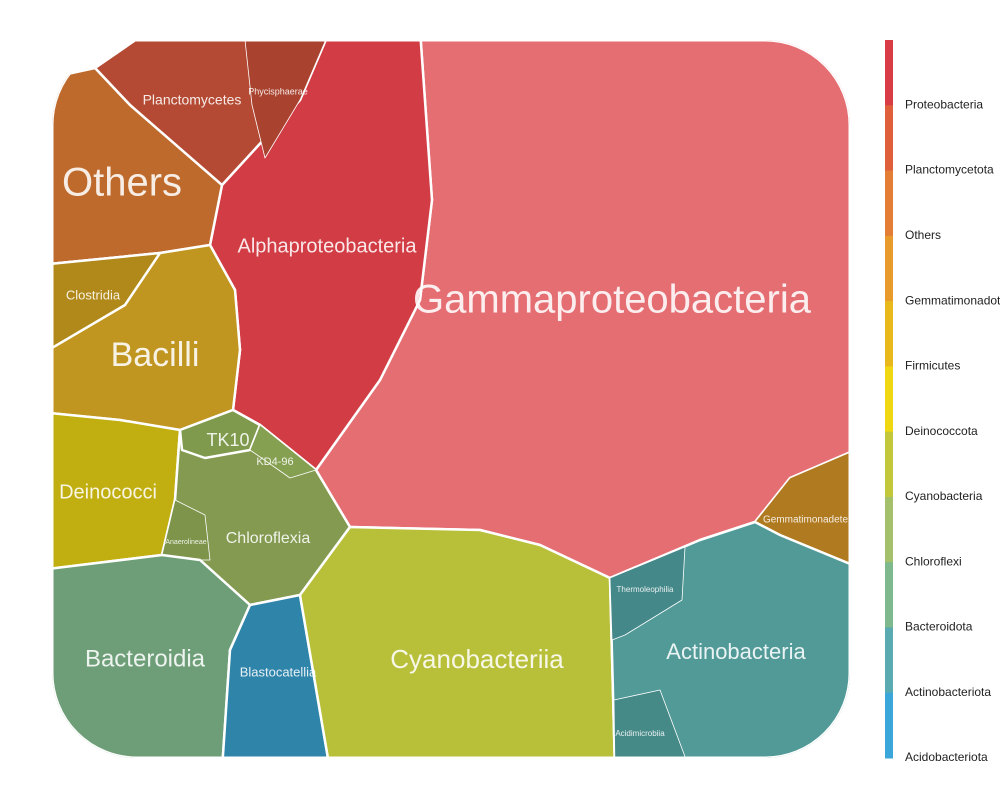 The height and width of the screenshot is (800, 1000). I want to click on legend-label: Proteobacteria, so click(944, 104).